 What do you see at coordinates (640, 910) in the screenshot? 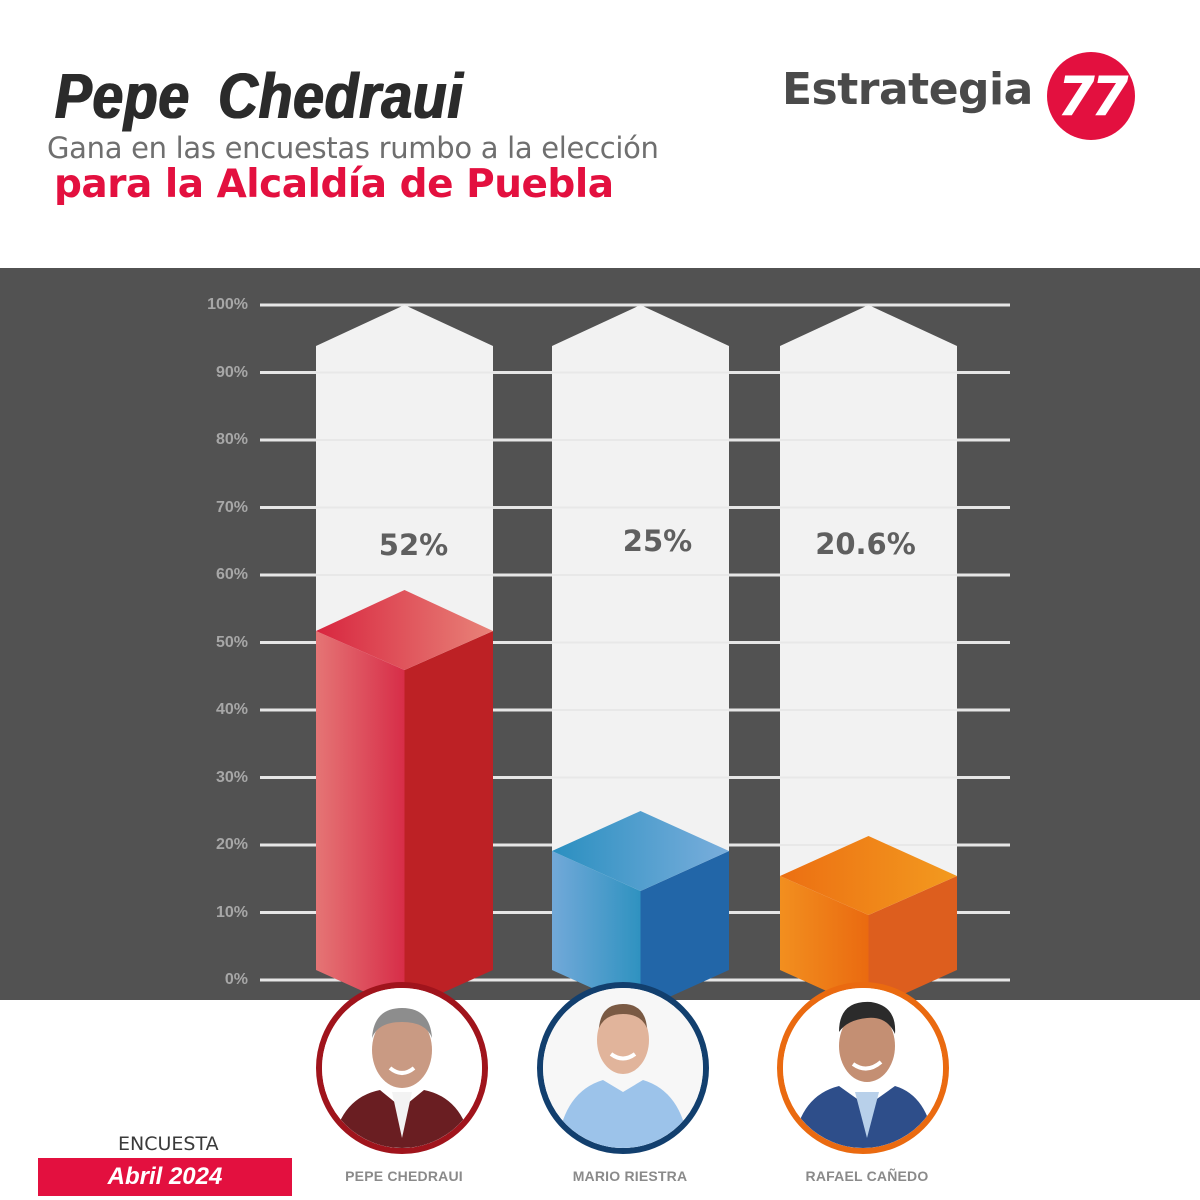
I see `bar-mario-riestra` at bounding box center [640, 910].